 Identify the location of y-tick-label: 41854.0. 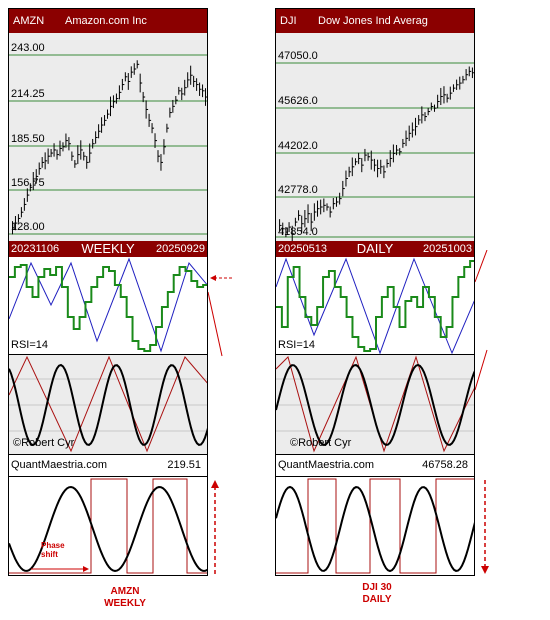
(298, 232).